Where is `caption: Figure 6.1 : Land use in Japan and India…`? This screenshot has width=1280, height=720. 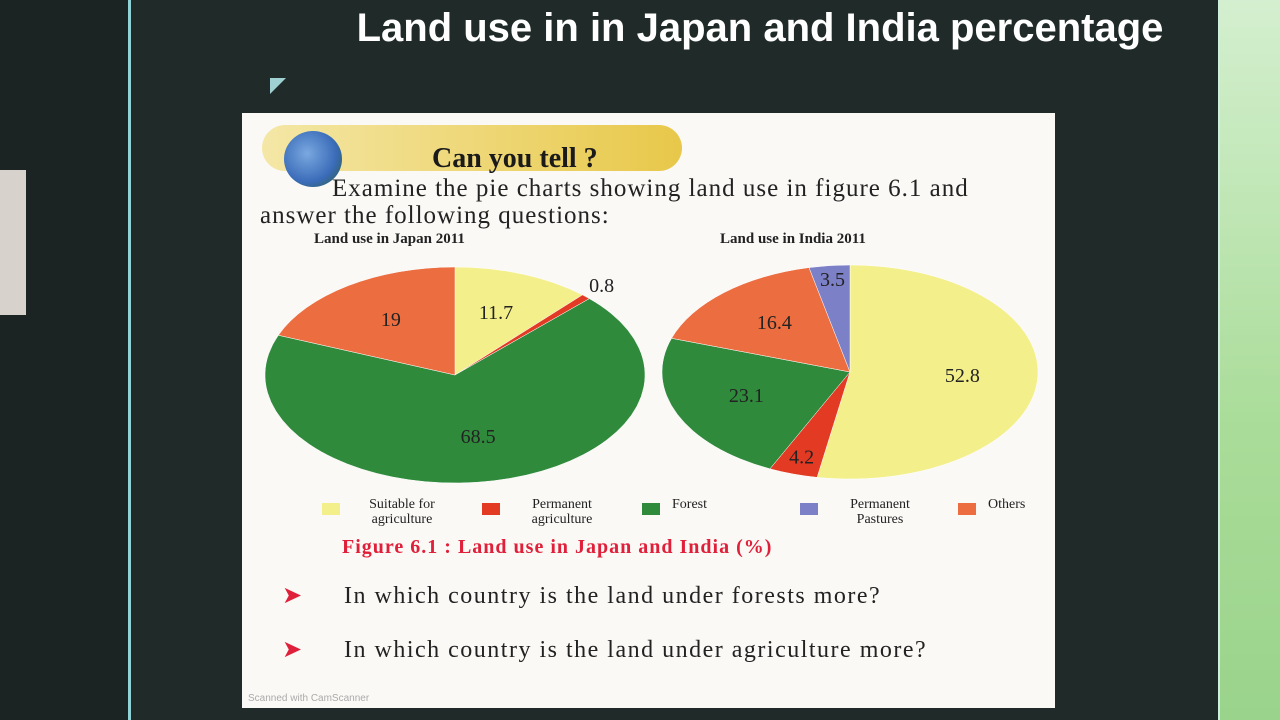 caption: Figure 6.1 : Land use in Japan and India… is located at coordinates (557, 547).